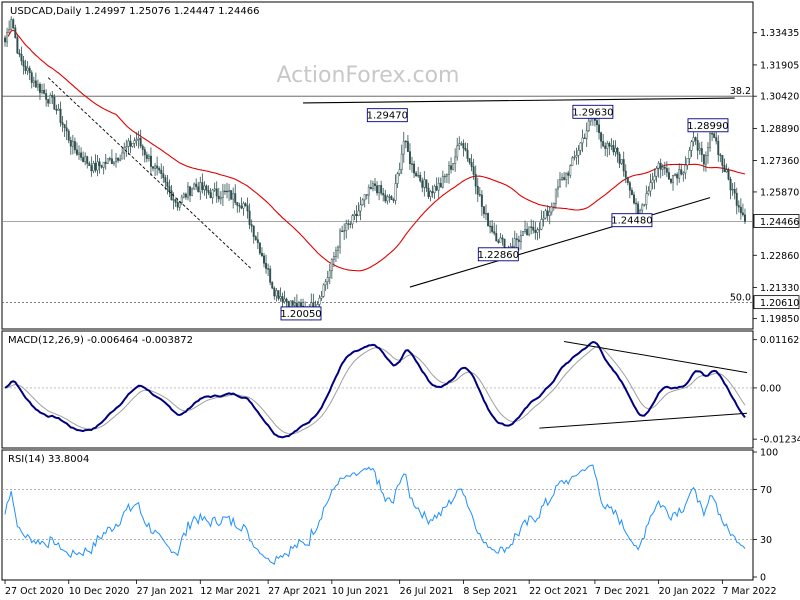 The height and width of the screenshot is (600, 800). I want to click on price-label-text: 1.24480, so click(631, 221).